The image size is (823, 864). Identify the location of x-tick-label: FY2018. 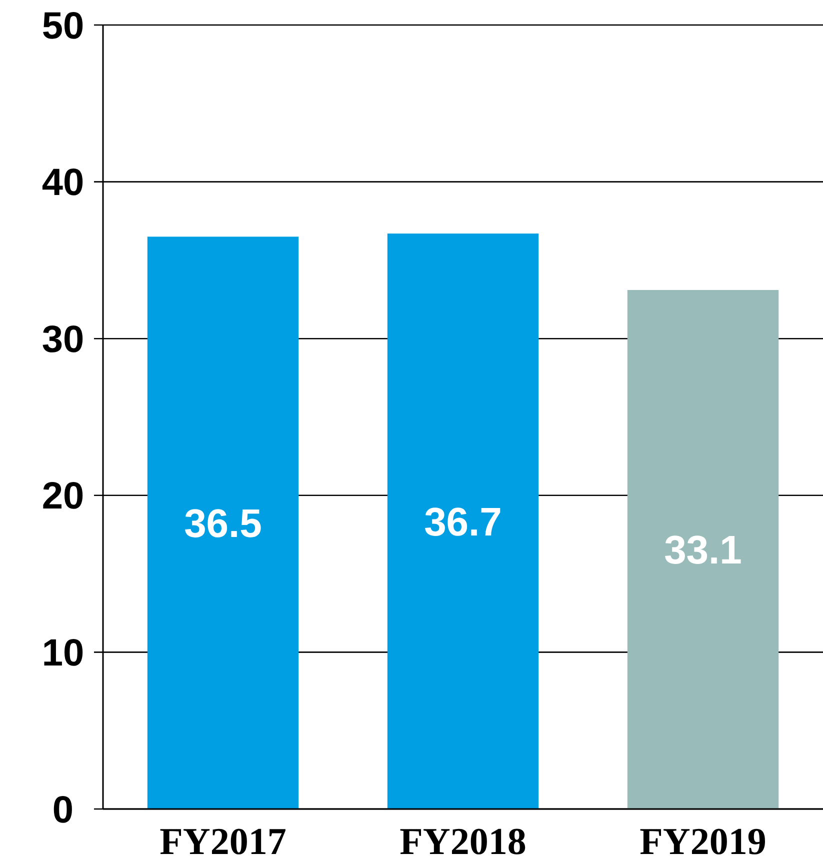
(463, 842).